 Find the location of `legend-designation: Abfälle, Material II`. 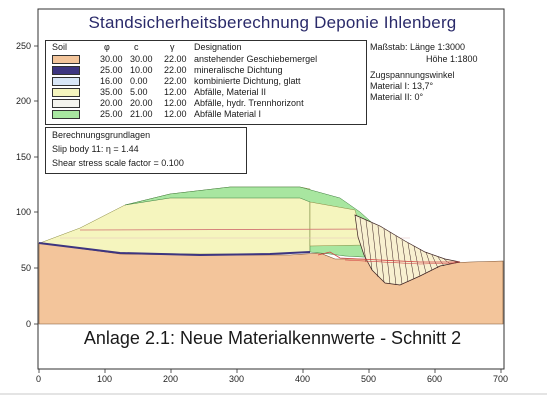

legend-designation: Abfälle, Material II is located at coordinates (230, 92).